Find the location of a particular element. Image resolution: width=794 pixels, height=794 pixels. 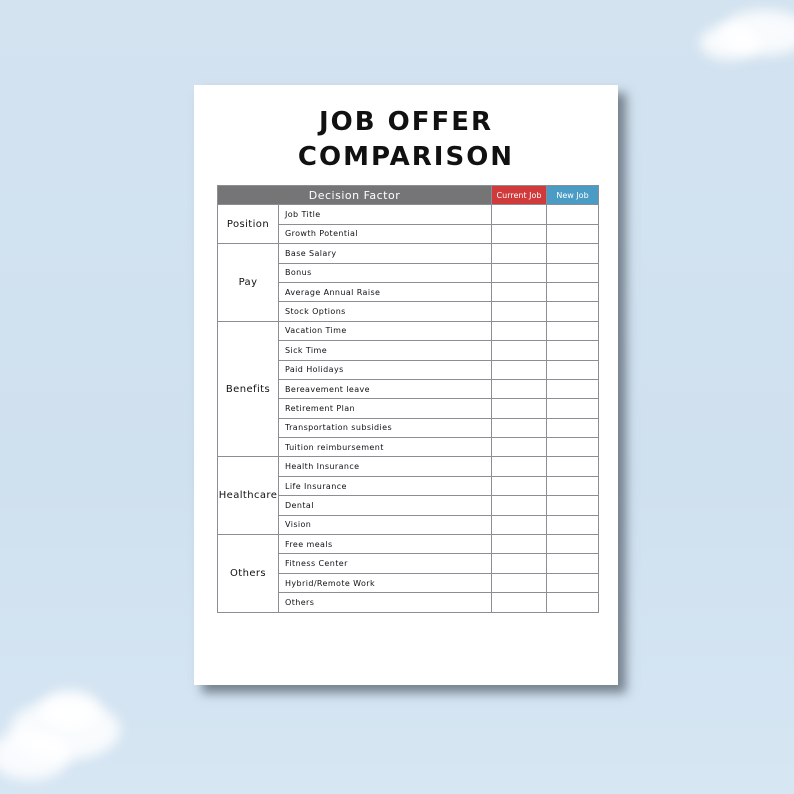

table-row: Healthcare Health Insurance is located at coordinates (408, 496).